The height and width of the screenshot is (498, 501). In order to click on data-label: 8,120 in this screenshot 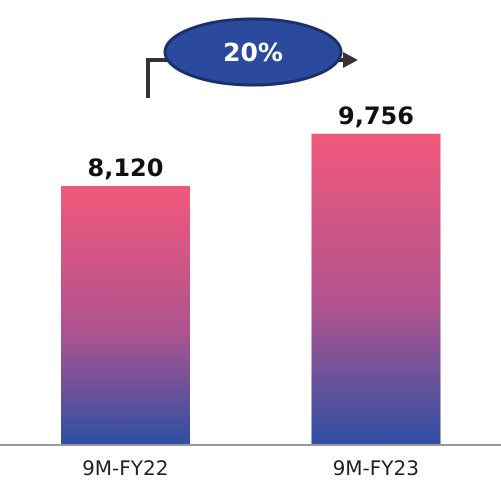, I will do `click(126, 168)`.